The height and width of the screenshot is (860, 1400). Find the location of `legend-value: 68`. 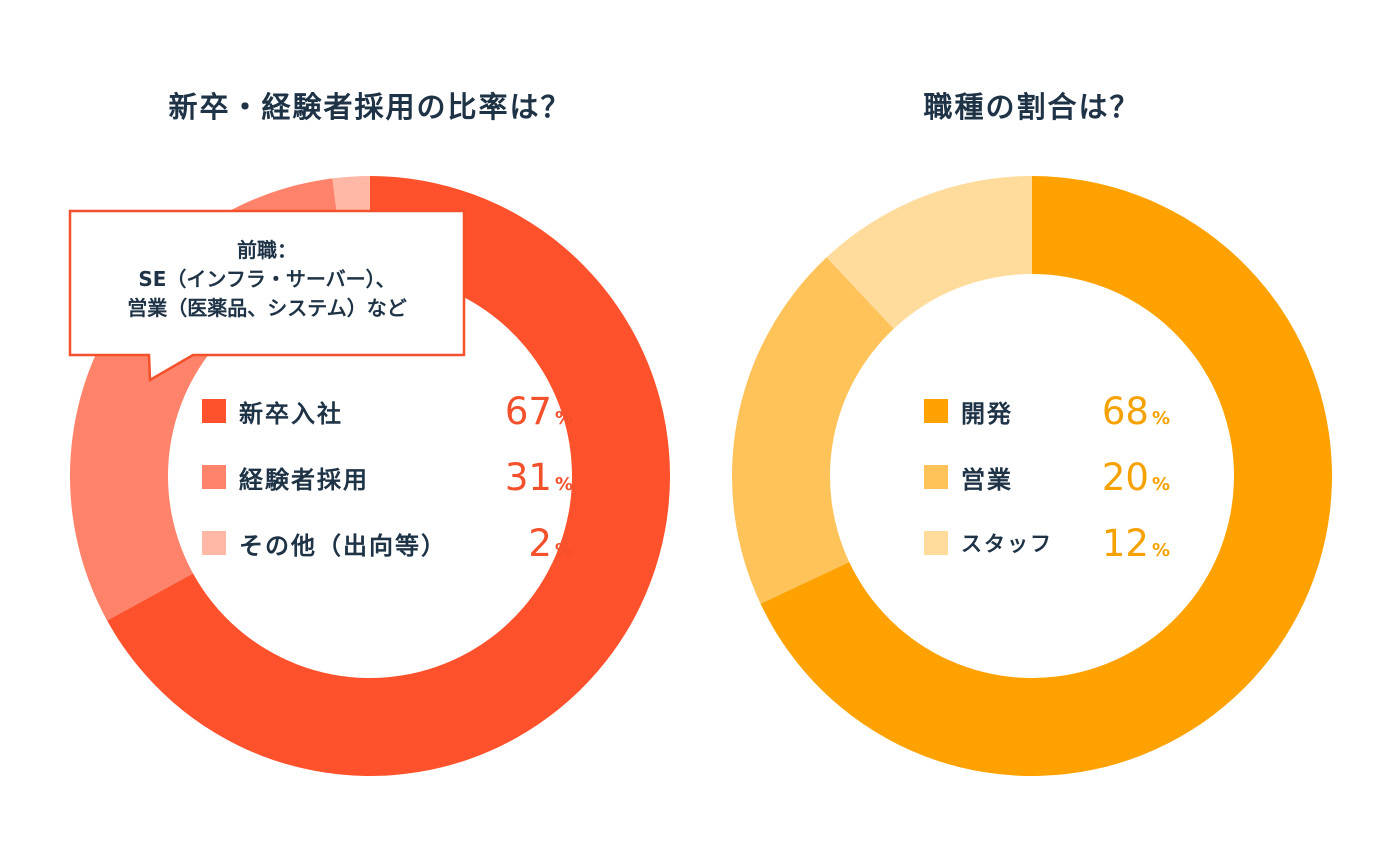

legend-value: 68 is located at coordinates (1125, 411).